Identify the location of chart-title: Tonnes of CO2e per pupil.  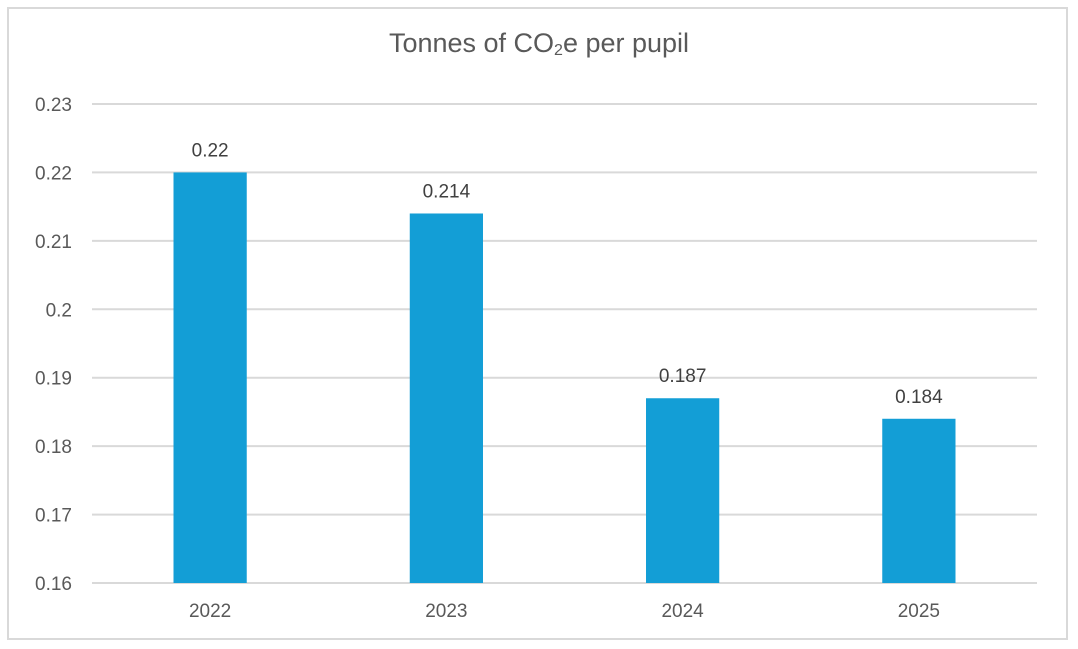
(539, 44).